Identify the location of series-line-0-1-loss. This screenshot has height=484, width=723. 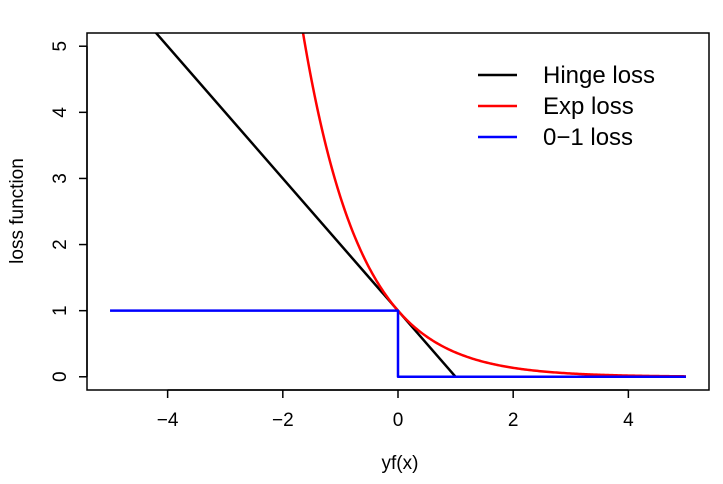
(398, 344).